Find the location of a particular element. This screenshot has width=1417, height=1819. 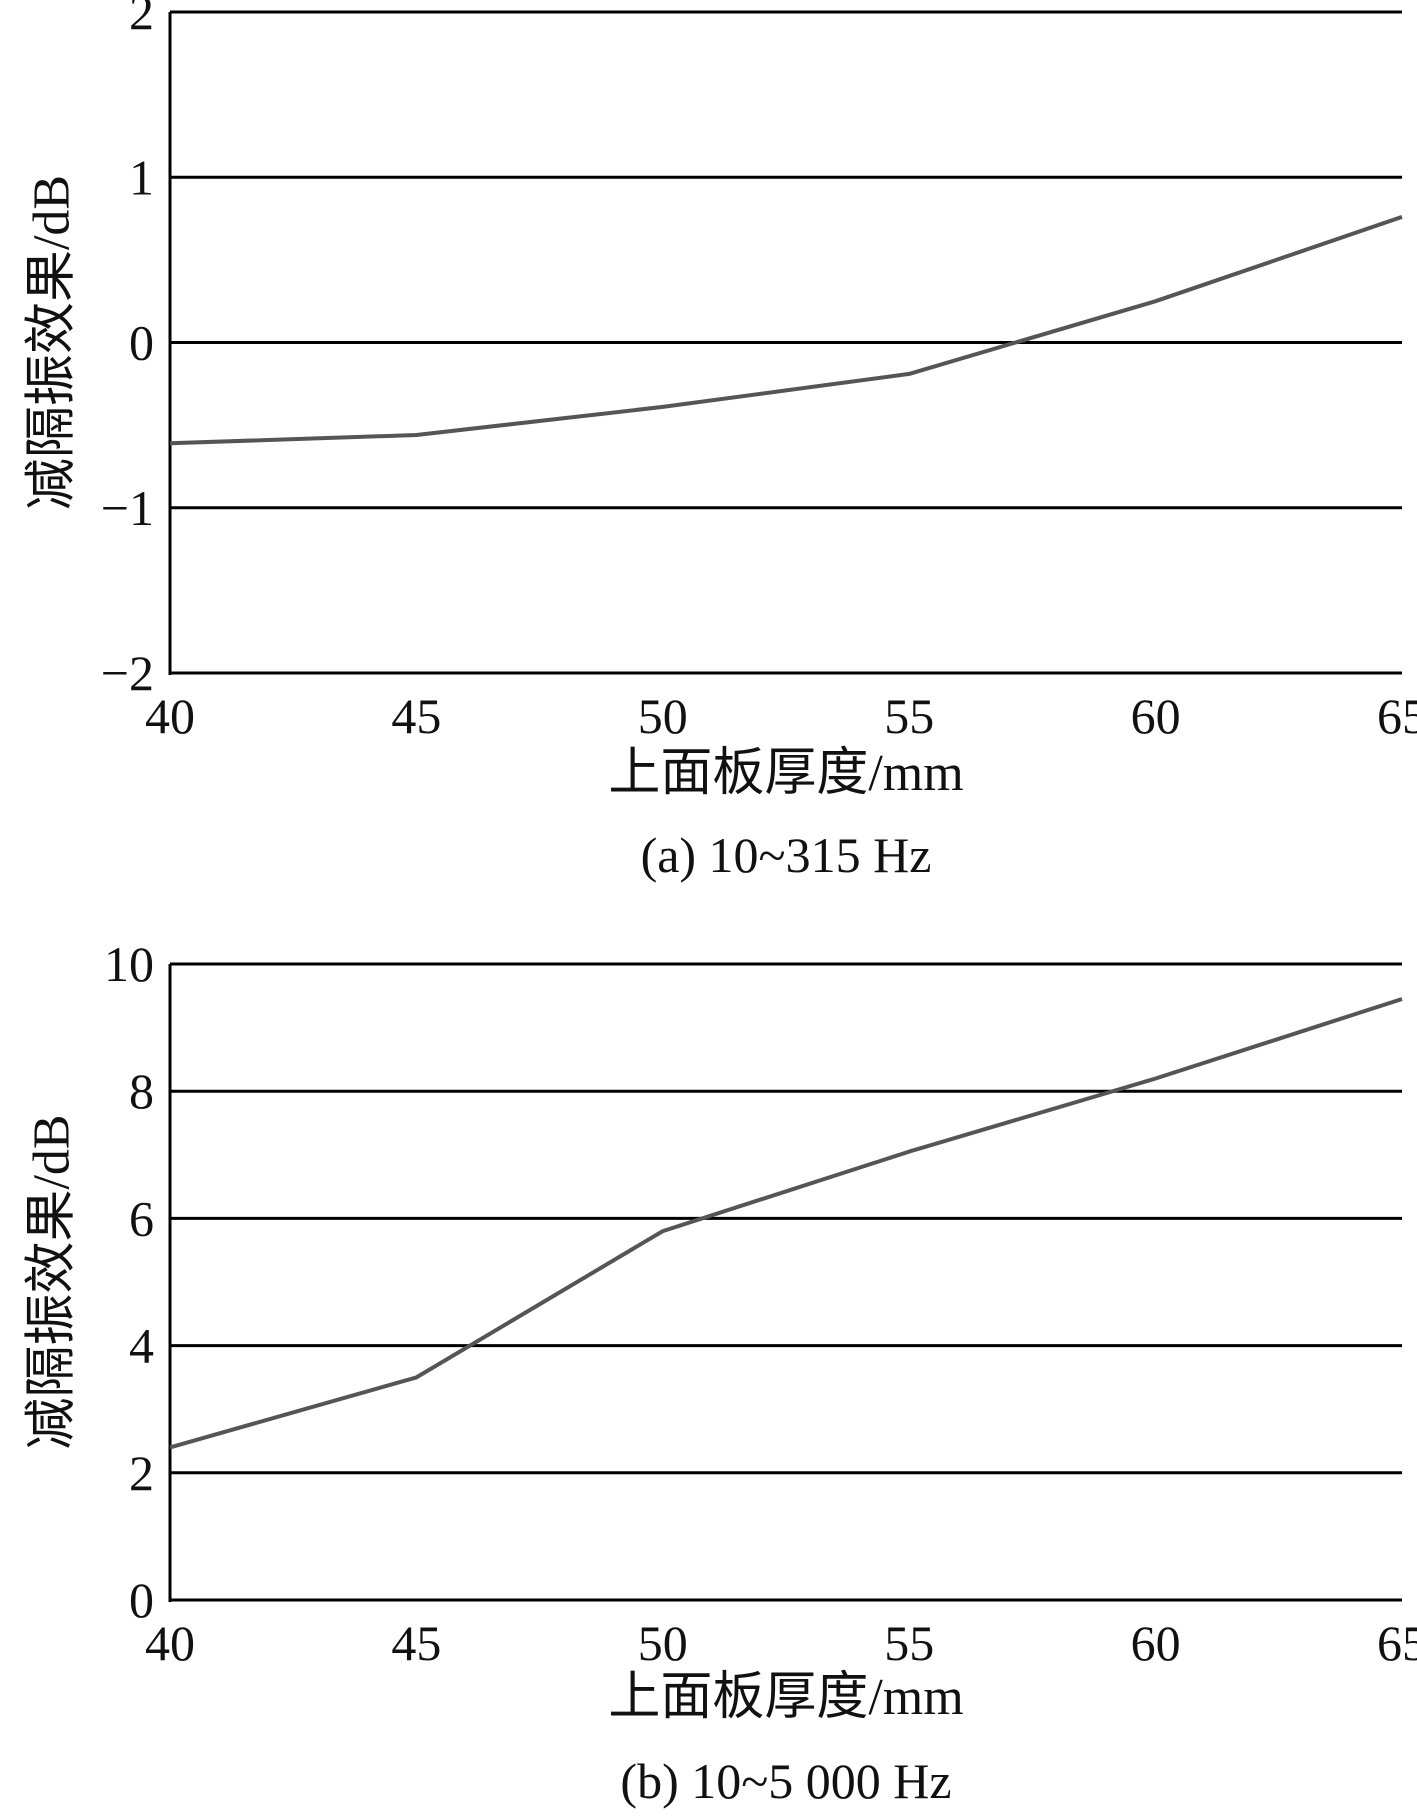

figure-caption: (a) 10~315 Hz is located at coordinates (786, 855).